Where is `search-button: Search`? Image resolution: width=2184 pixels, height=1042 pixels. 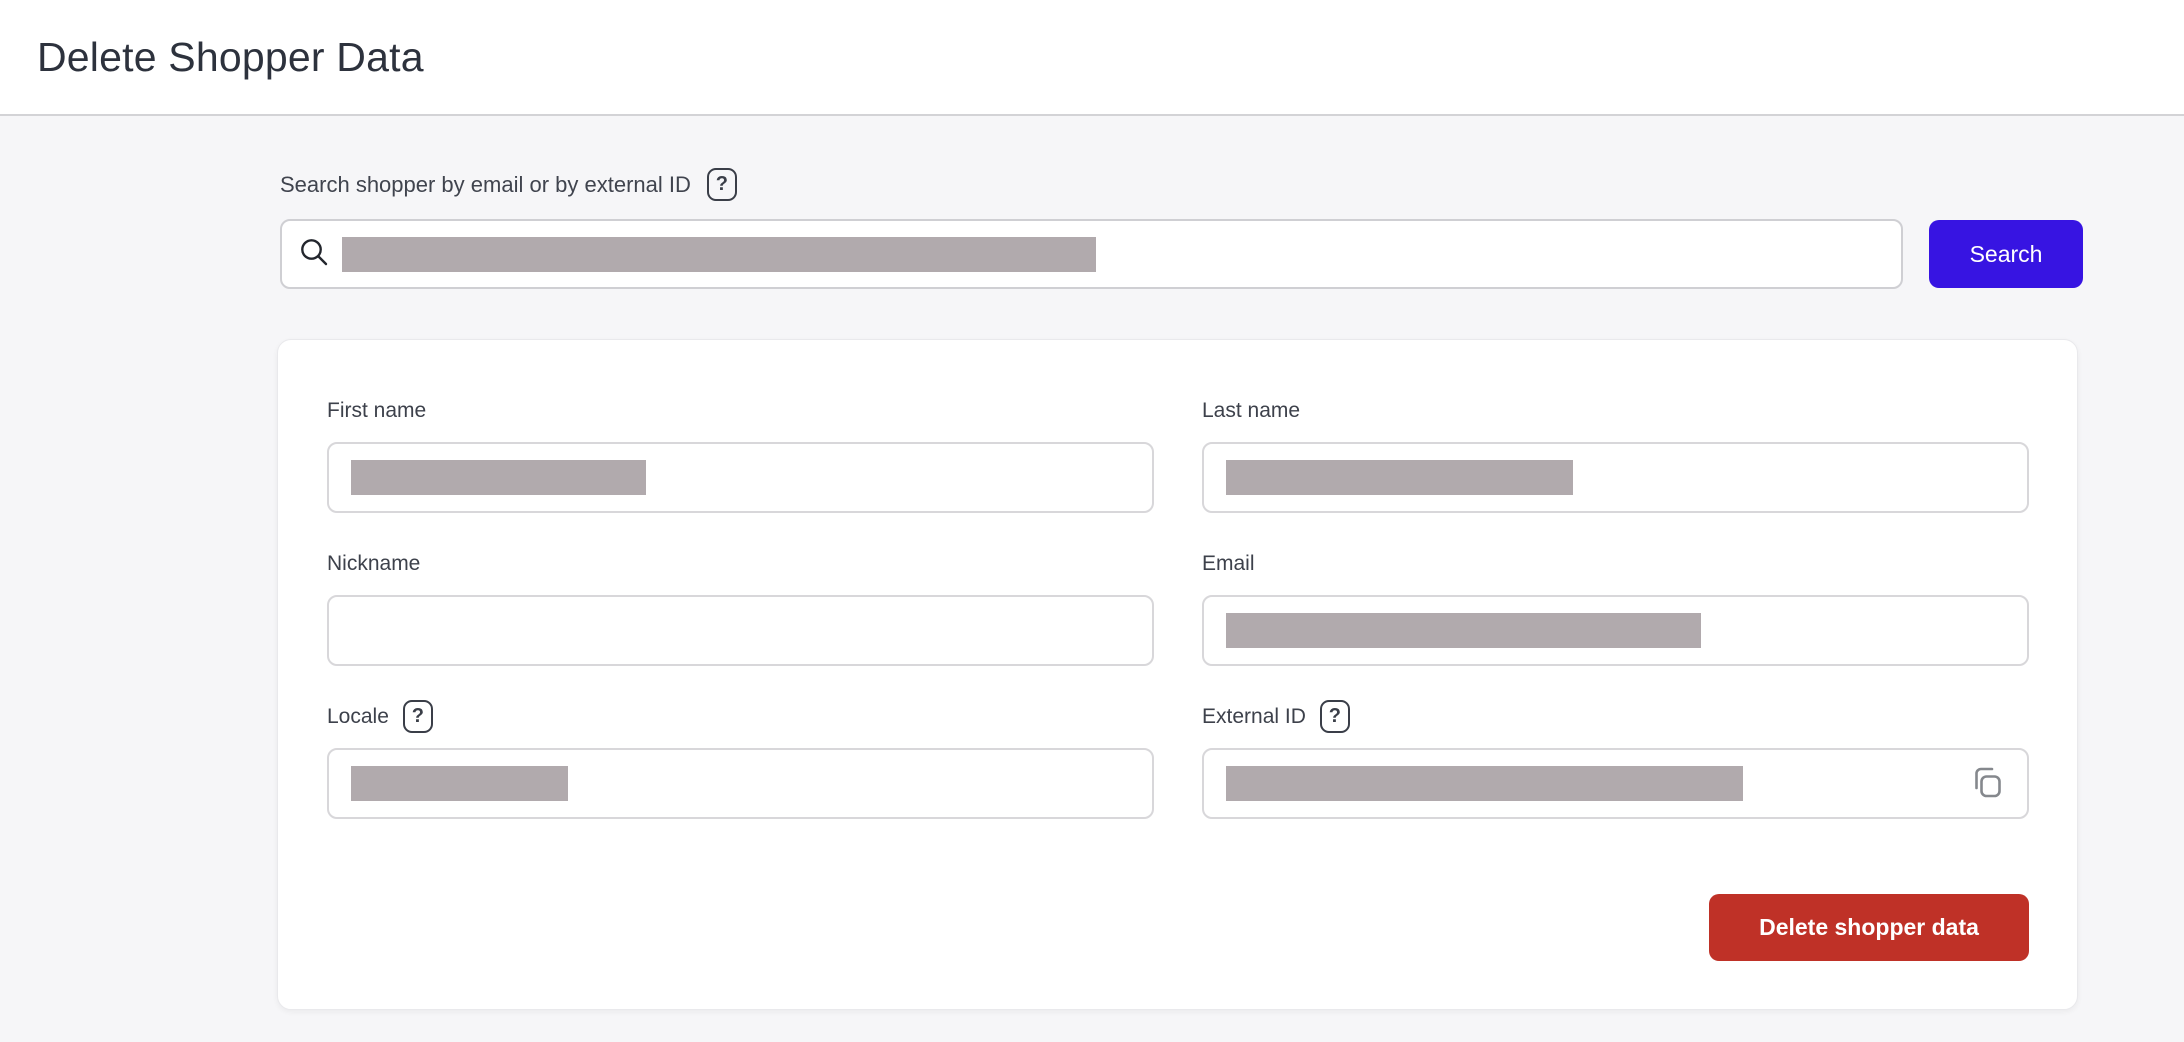 search-button: Search is located at coordinates (2006, 254).